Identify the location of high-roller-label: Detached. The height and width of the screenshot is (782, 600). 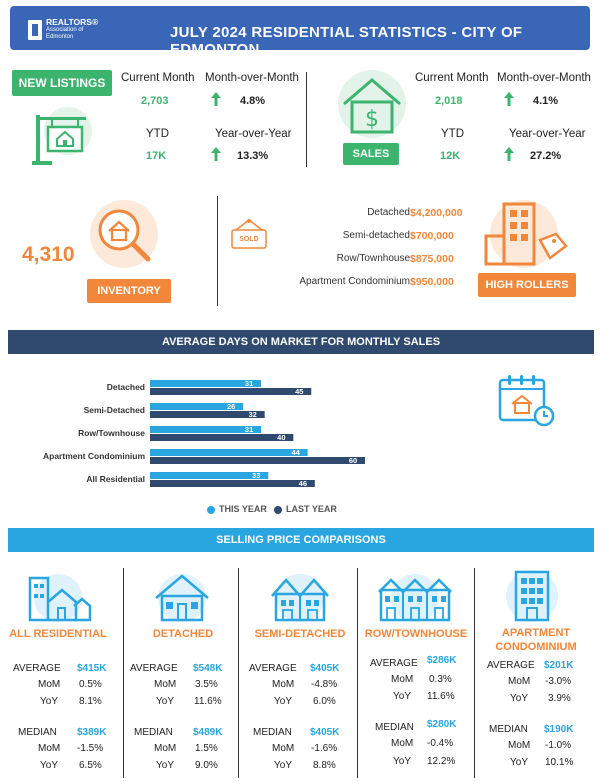
(388, 212).